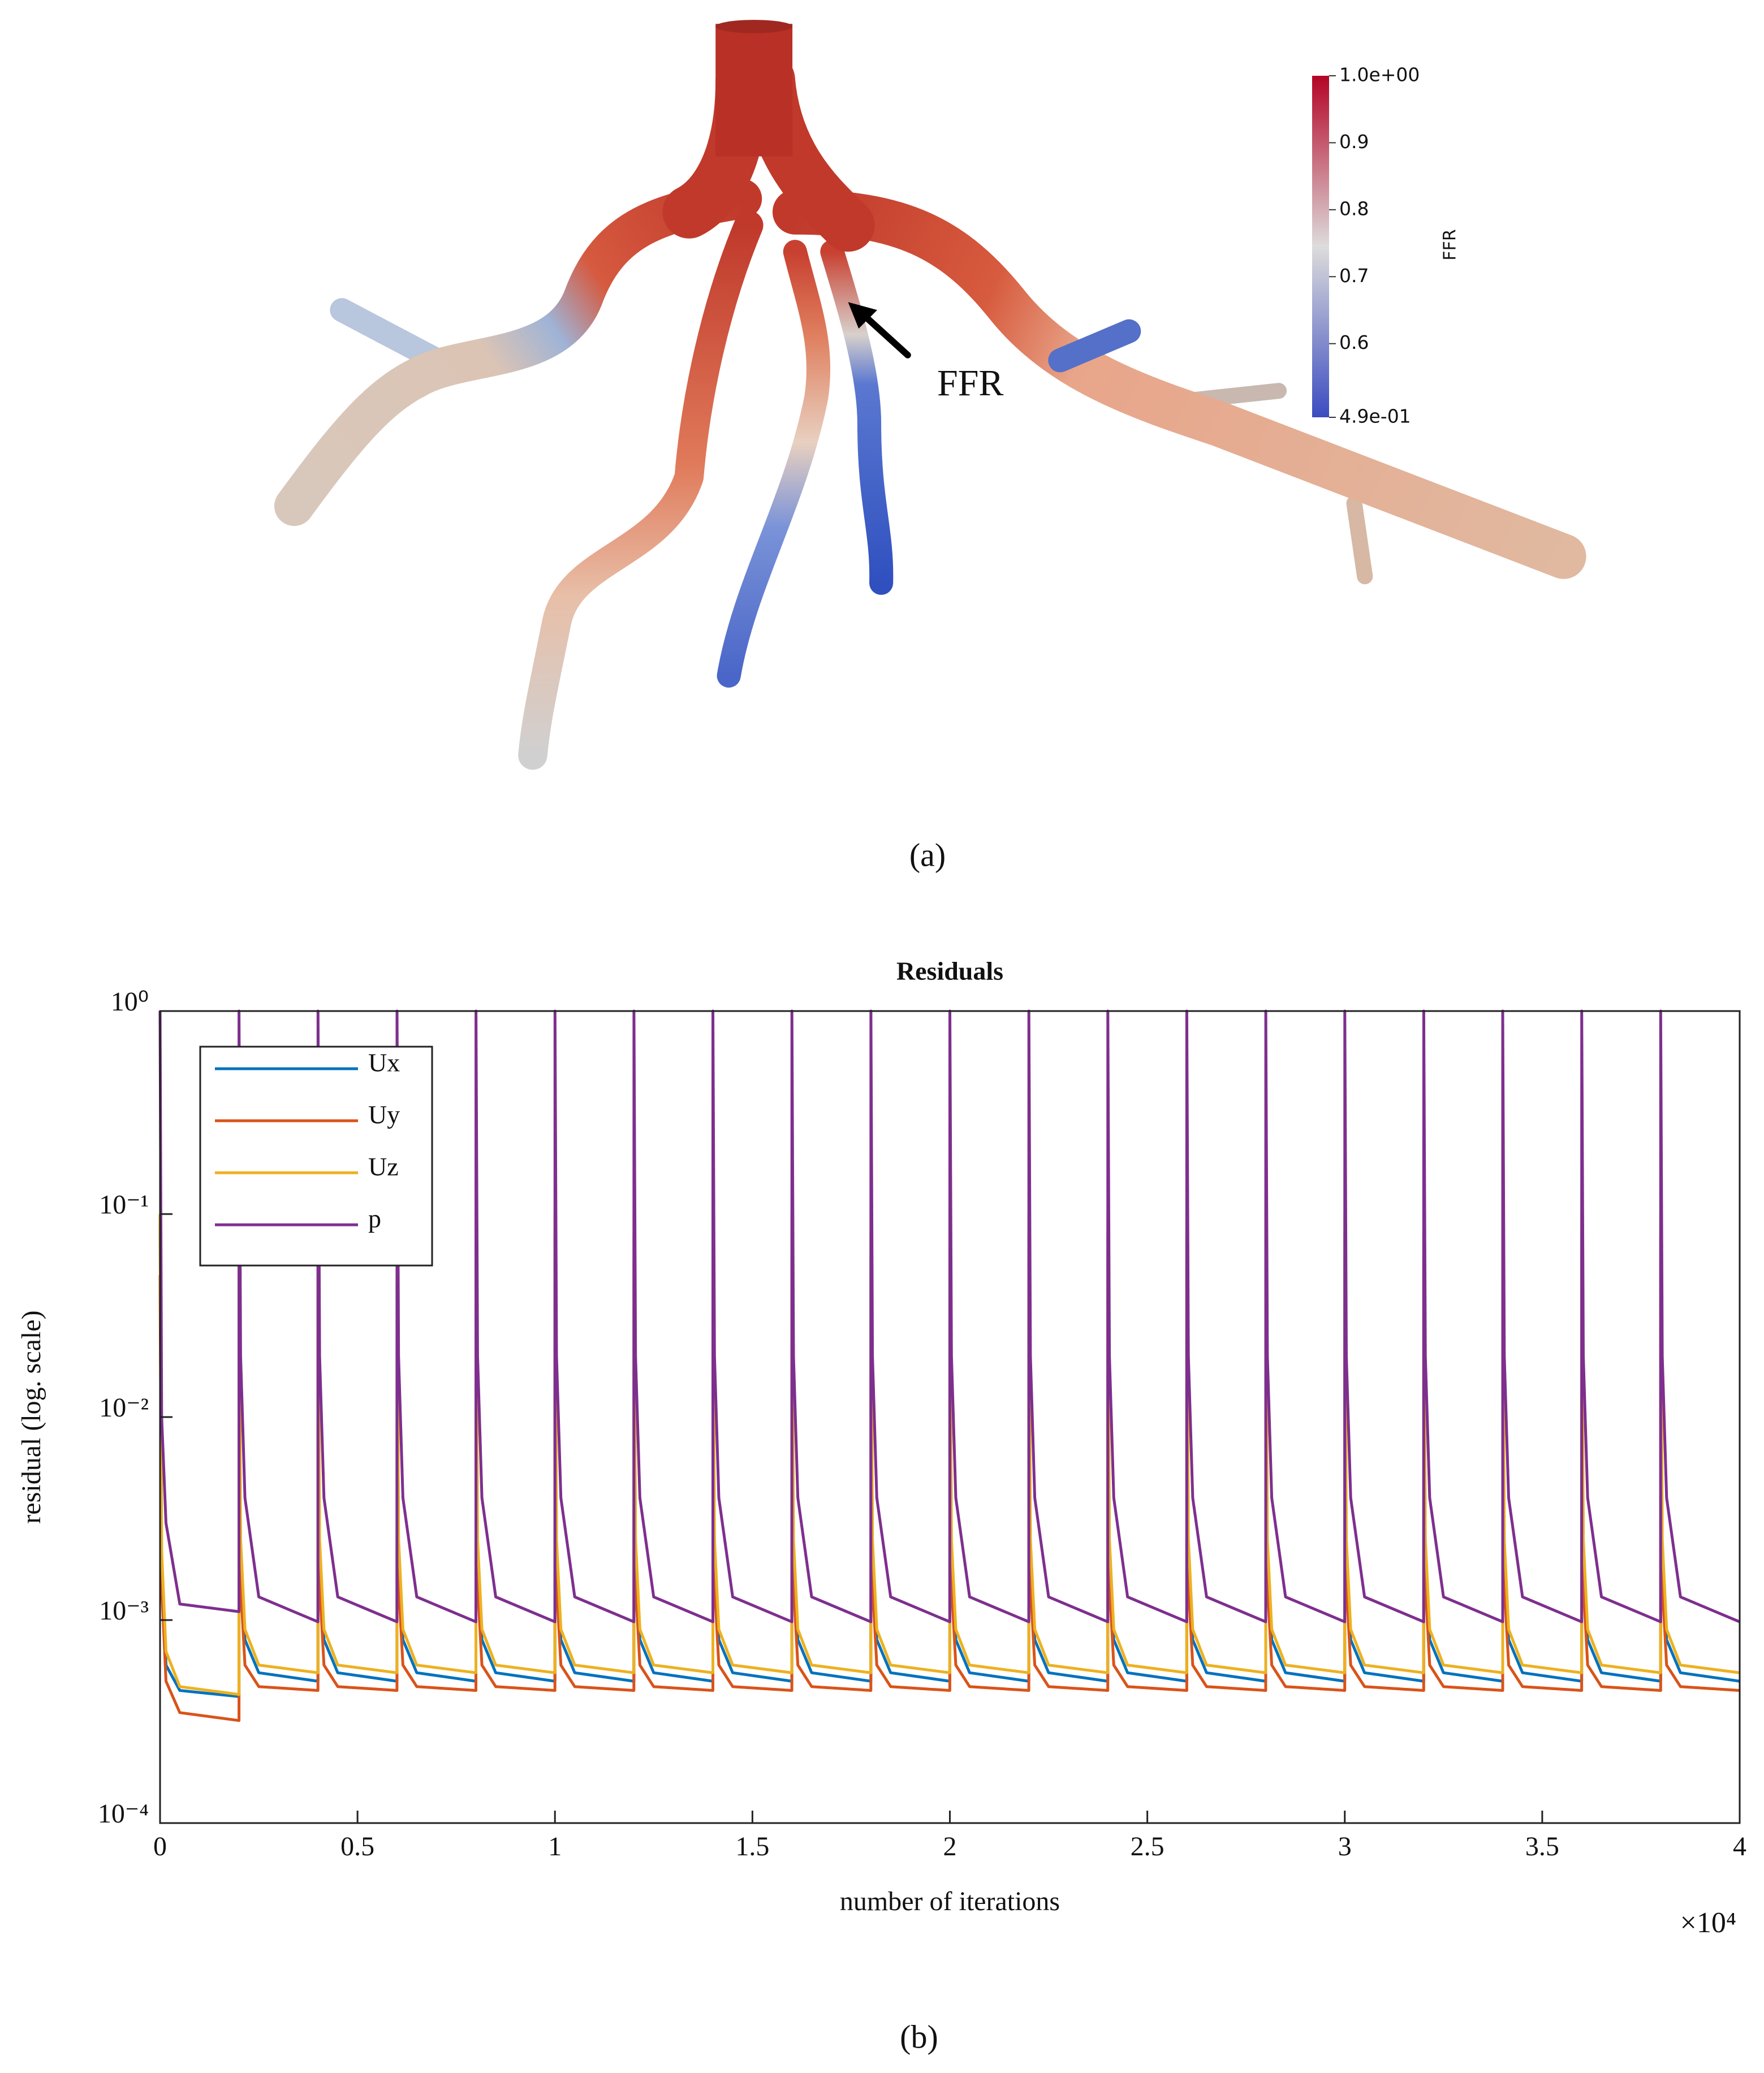  I want to click on x-tick-label: 0.5, so click(357, 1847).